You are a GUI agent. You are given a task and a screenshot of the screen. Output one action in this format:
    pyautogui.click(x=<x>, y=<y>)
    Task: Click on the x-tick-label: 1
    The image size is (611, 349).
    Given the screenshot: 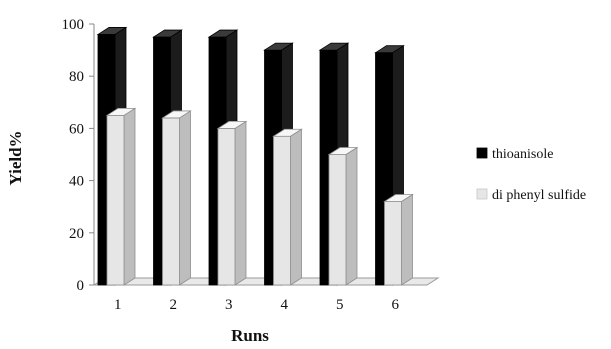 What is the action you would take?
    pyautogui.click(x=118, y=305)
    